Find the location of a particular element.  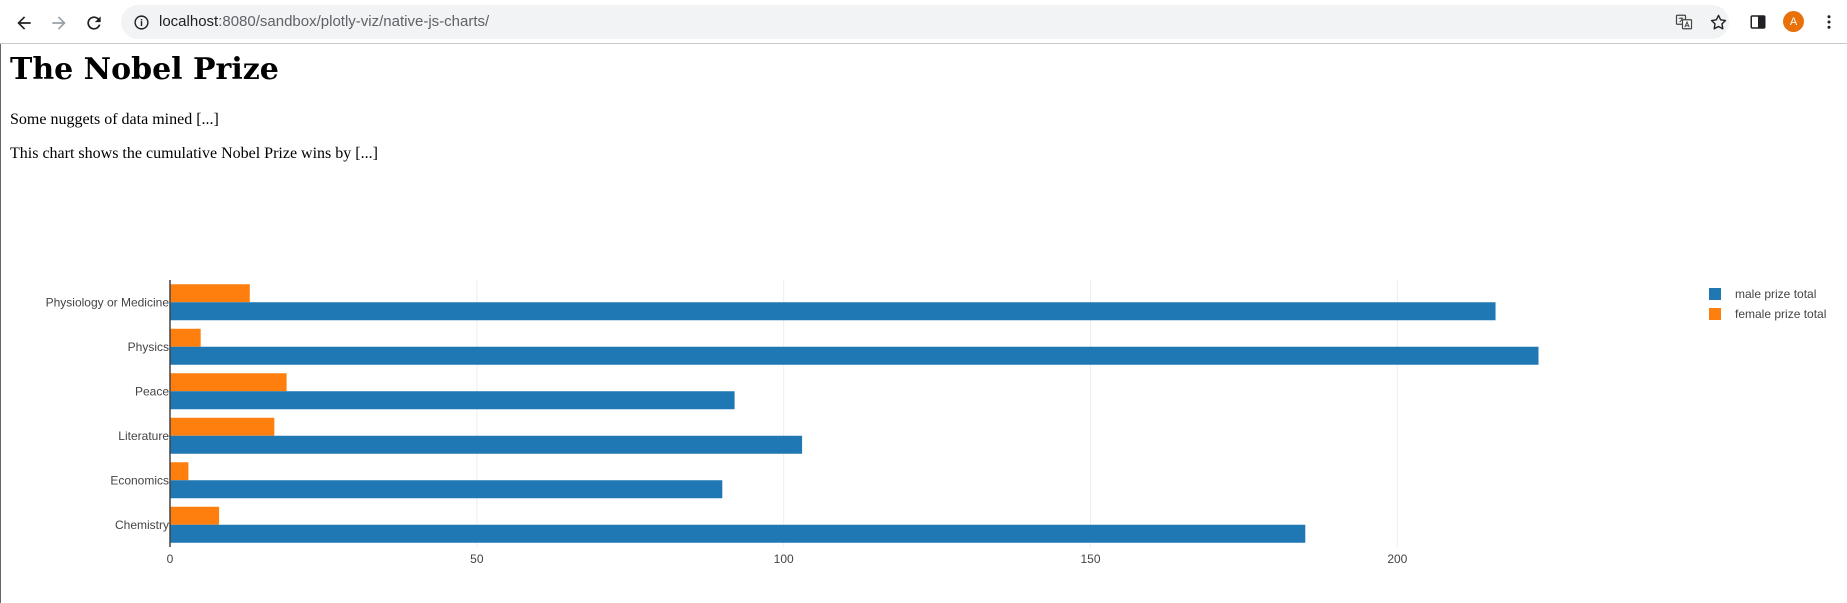

legend-label: male prize total is located at coordinates (1775, 294).